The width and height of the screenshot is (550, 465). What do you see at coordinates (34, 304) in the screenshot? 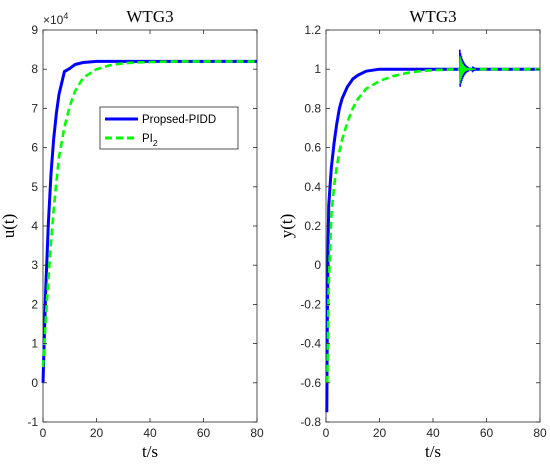
I see `u-ytick-label: 2` at bounding box center [34, 304].